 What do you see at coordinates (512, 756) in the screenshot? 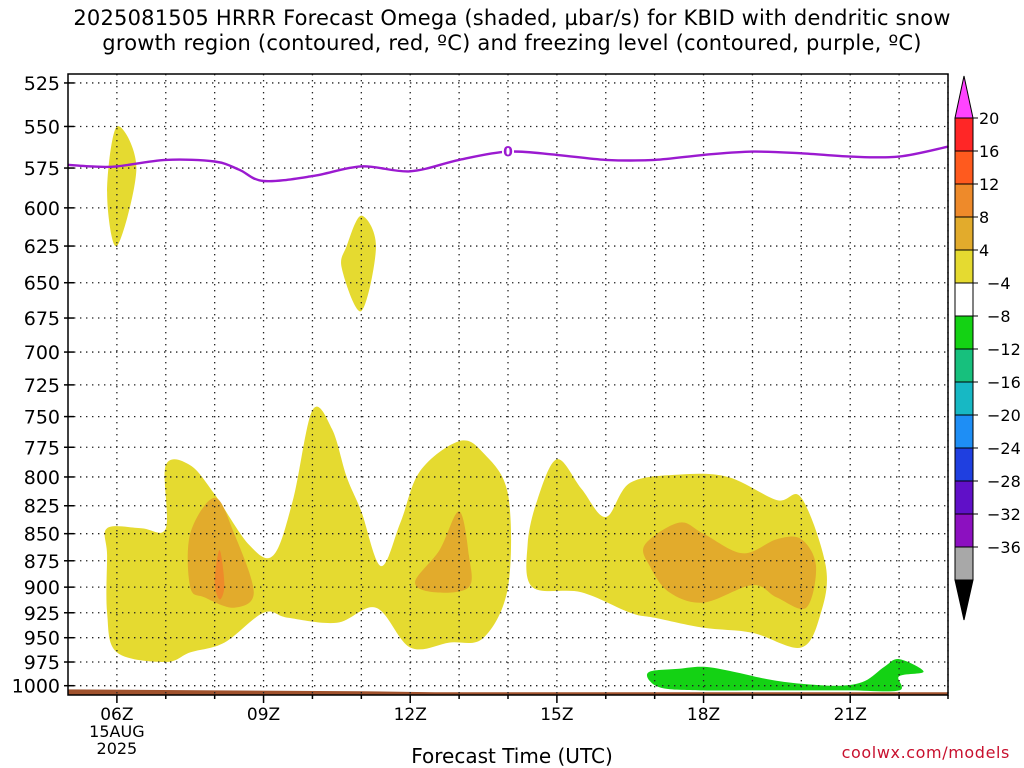
I see `x-axis-label: Forecast Time (UTC)` at bounding box center [512, 756].